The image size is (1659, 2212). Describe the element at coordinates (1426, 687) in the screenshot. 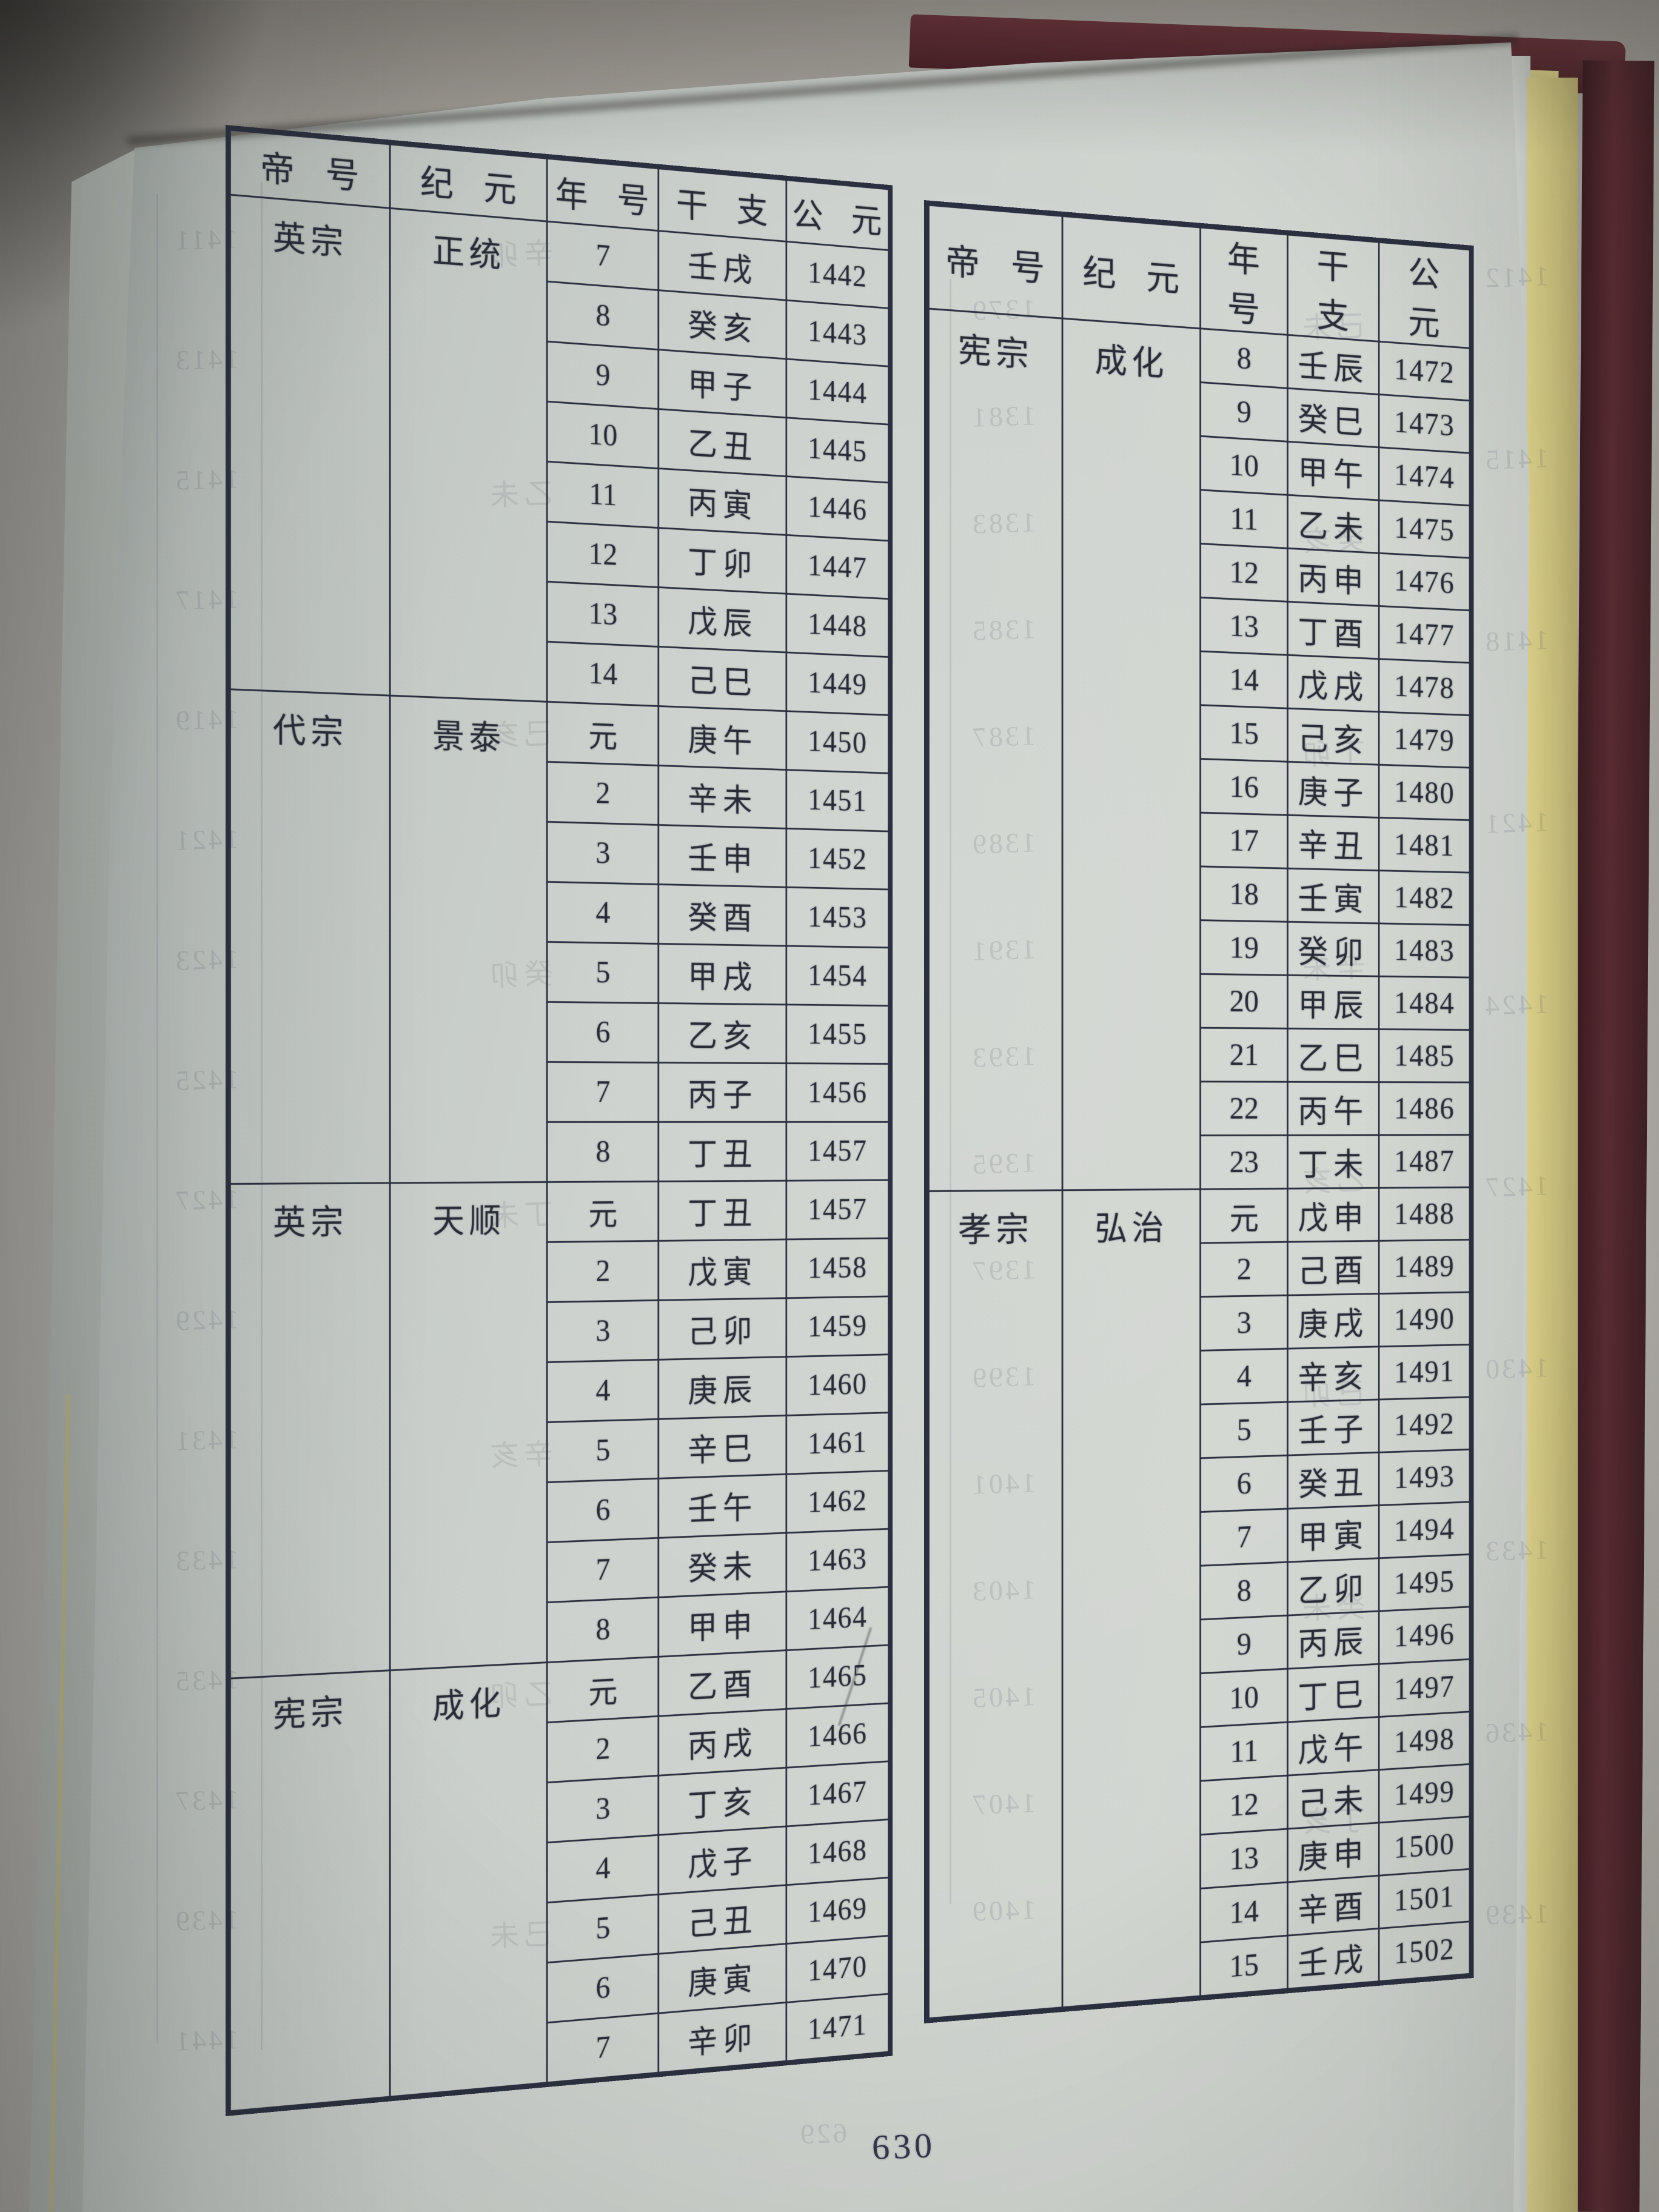

I see `gregorian-cell: 1478` at that location.